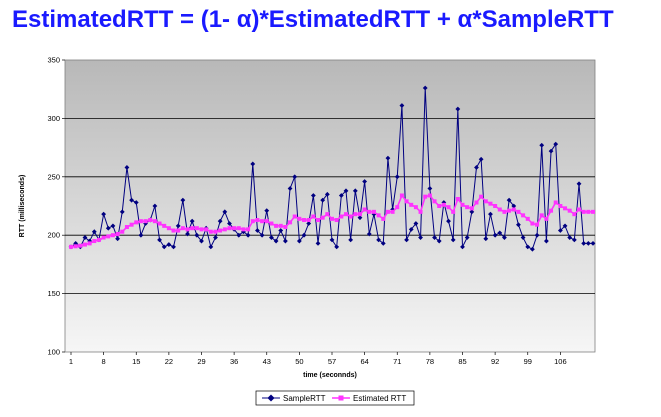 Image resolution: width=661 pixels, height=417 pixels. Describe the element at coordinates (56, 206) in the screenshot. I see `y-axis: 100 150 200 250 300 350` at that location.